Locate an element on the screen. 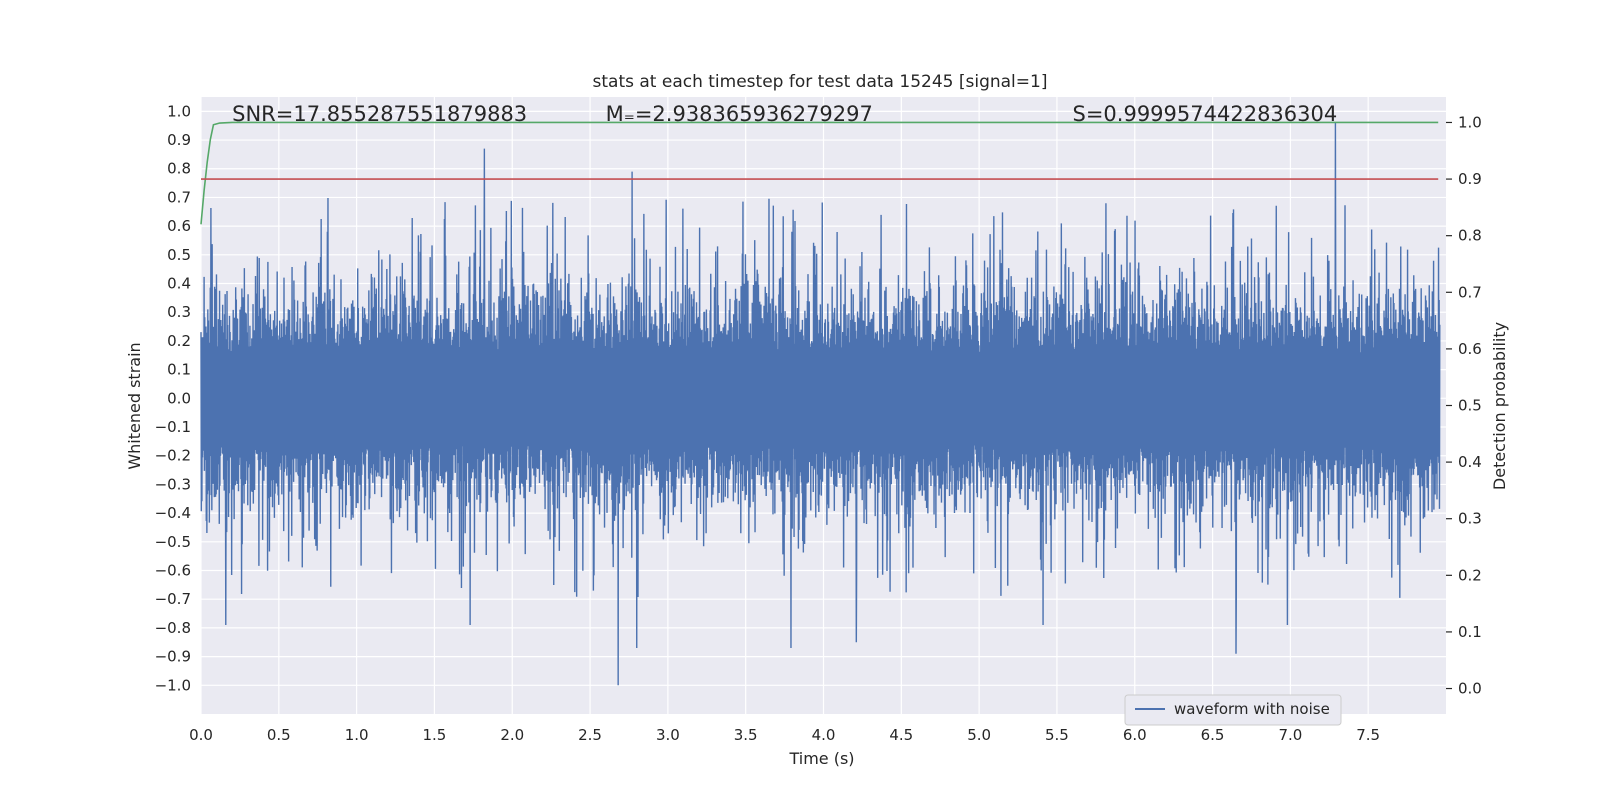  annotation-text: SNR=17.855287551879883 is located at coordinates (379, 114).